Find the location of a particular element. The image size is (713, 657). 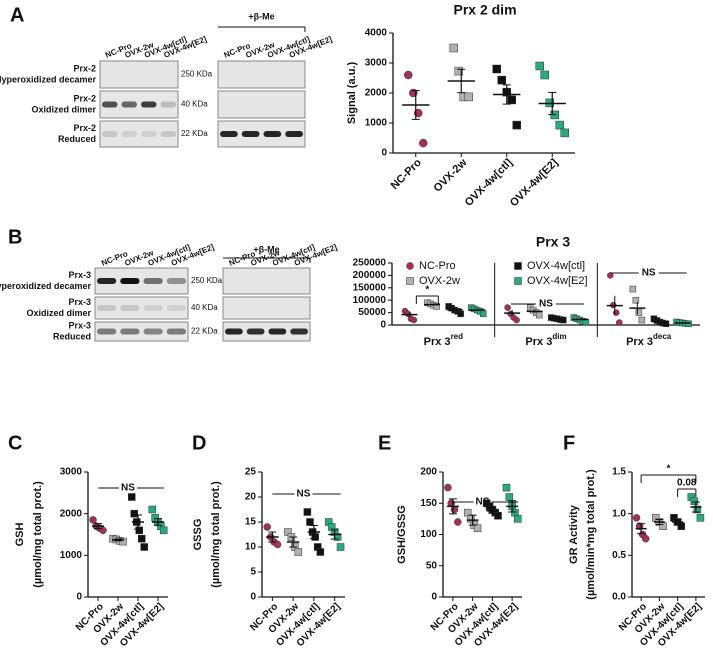

y-tick-label: 100000 is located at coordinates (370, 300).